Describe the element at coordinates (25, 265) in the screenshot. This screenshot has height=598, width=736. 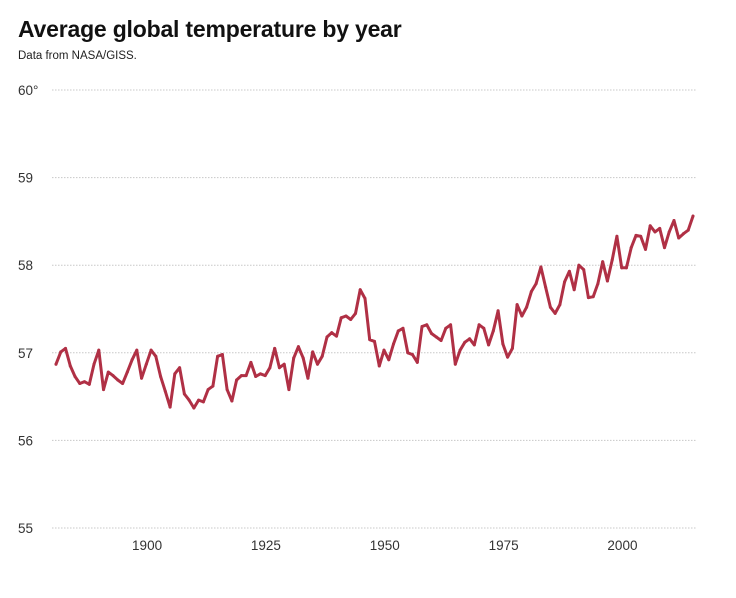
I see `y-tick-label: 58` at that location.